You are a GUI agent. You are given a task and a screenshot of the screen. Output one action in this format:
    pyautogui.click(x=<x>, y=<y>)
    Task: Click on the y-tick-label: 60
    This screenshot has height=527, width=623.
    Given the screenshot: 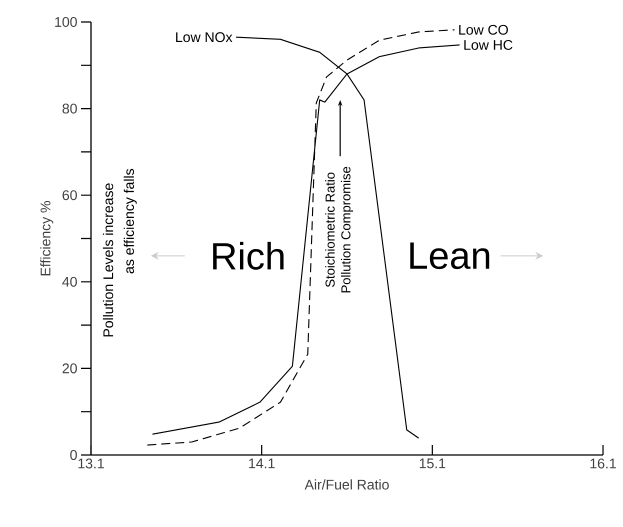 What is the action you would take?
    pyautogui.click(x=69, y=195)
    